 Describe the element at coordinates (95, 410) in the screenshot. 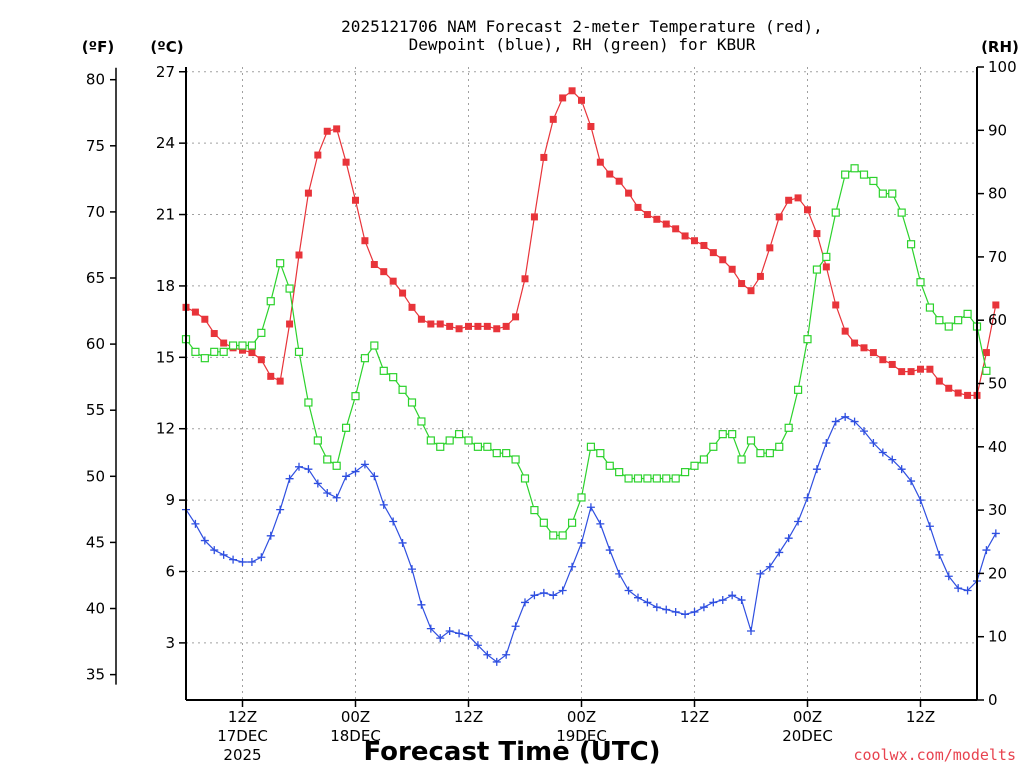

I see `fahrenheit-tick-label: 55` at that location.